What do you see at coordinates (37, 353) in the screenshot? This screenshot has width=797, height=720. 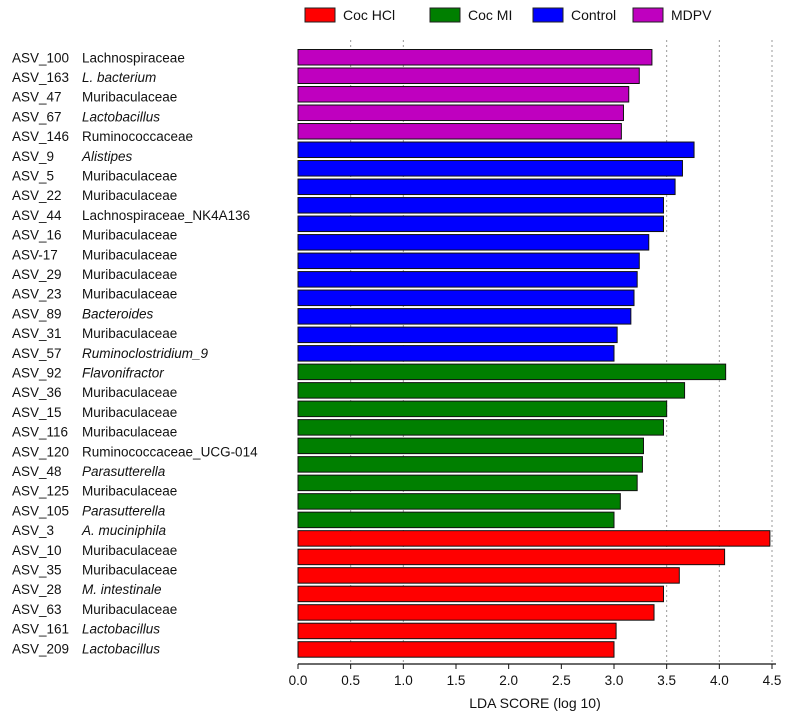 I see `row-label-asv: ASV_57` at bounding box center [37, 353].